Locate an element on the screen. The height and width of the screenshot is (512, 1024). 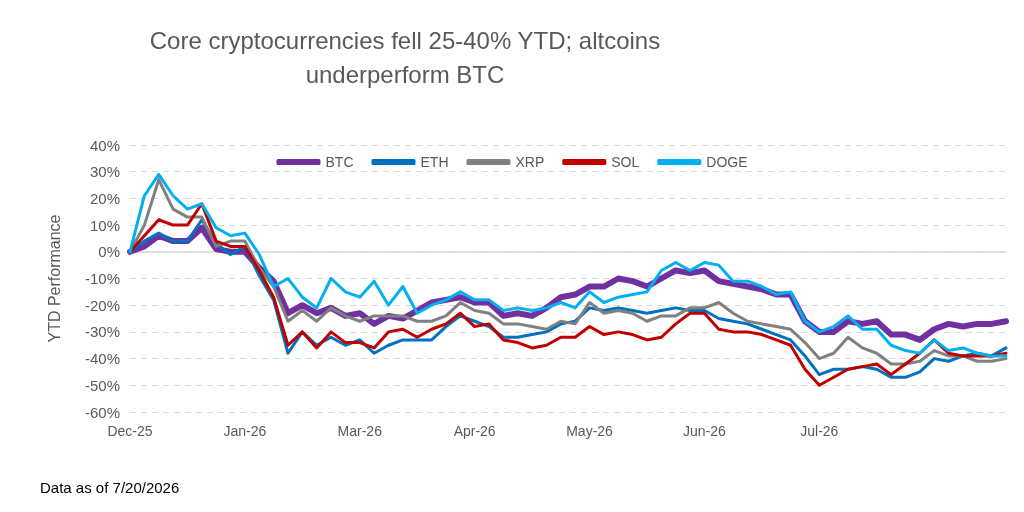
x-tick-label: May-26 is located at coordinates (590, 431).